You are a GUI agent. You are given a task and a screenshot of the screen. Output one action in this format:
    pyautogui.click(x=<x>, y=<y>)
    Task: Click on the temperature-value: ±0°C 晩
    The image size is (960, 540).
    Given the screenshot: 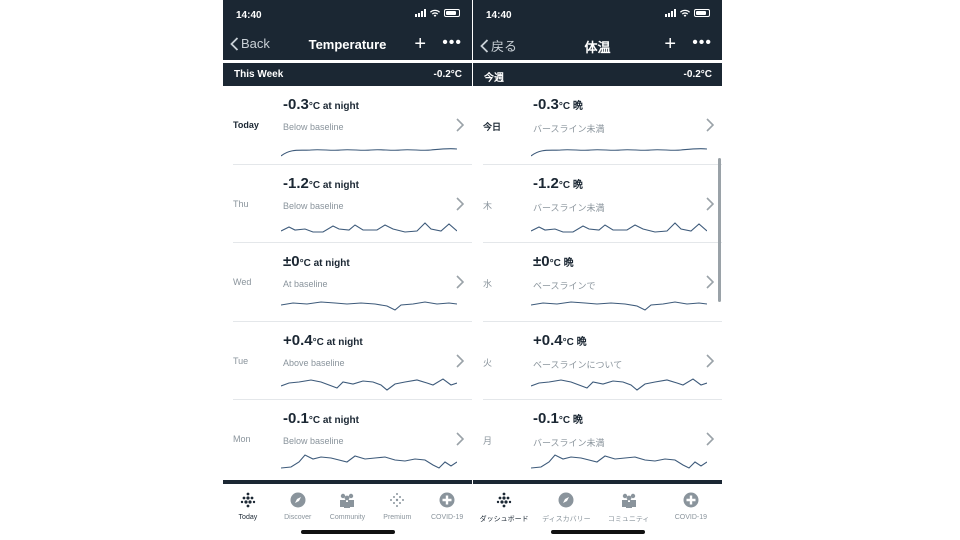 What is the action you would take?
    pyautogui.click(x=553, y=262)
    